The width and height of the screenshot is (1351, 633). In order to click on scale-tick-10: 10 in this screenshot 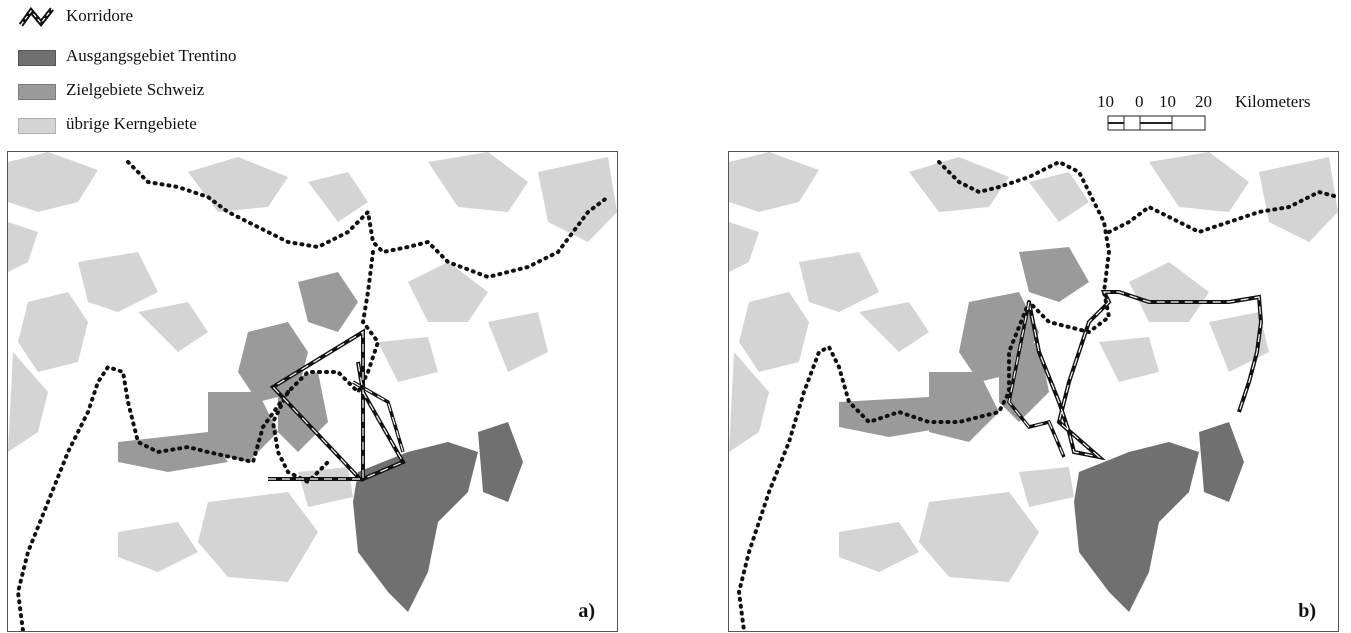, I will do `click(1167, 101)`.